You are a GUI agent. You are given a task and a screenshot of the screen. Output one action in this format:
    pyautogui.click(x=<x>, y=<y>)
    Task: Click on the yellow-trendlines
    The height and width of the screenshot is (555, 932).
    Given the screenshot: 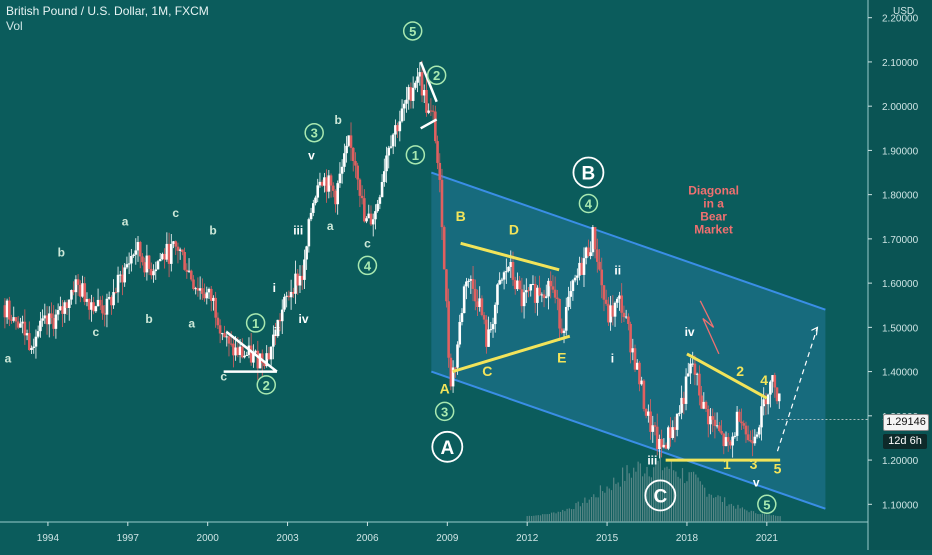 What is the action you would take?
    pyautogui.click(x=616, y=351)
    